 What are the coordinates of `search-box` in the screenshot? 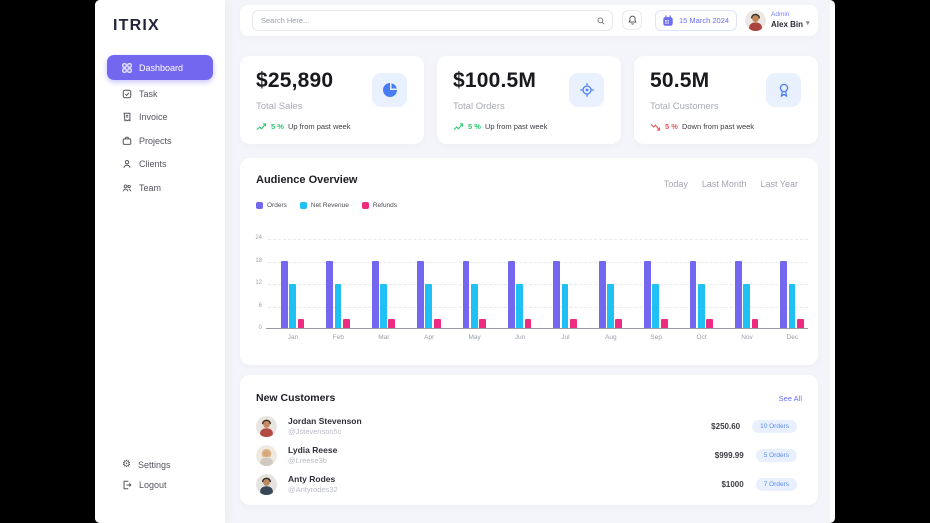 It's located at (432, 20).